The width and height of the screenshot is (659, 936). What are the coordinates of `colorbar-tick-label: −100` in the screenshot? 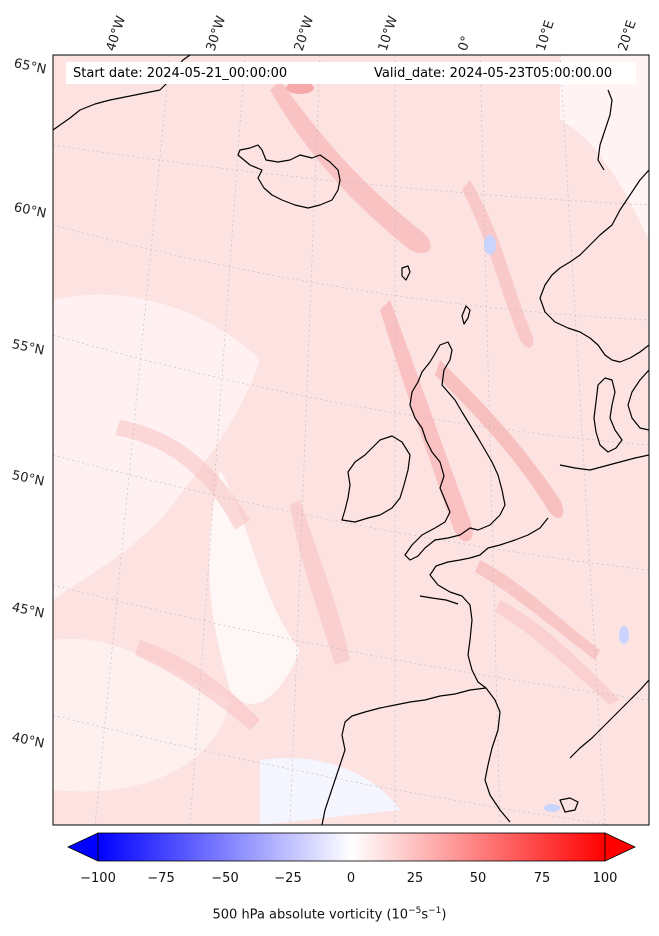 It's located at (98, 878).